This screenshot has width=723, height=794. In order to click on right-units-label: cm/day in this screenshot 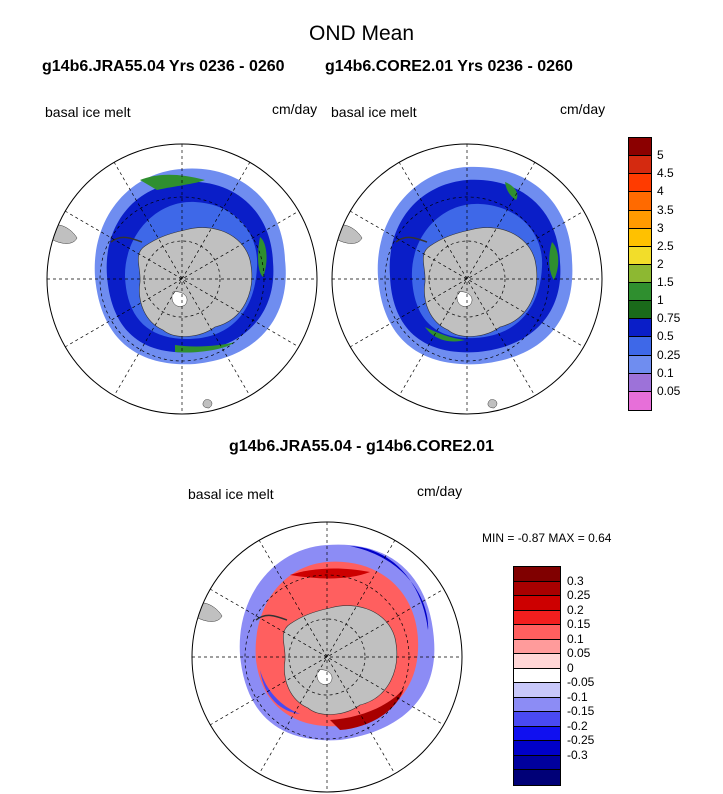, I will do `click(583, 109)`.